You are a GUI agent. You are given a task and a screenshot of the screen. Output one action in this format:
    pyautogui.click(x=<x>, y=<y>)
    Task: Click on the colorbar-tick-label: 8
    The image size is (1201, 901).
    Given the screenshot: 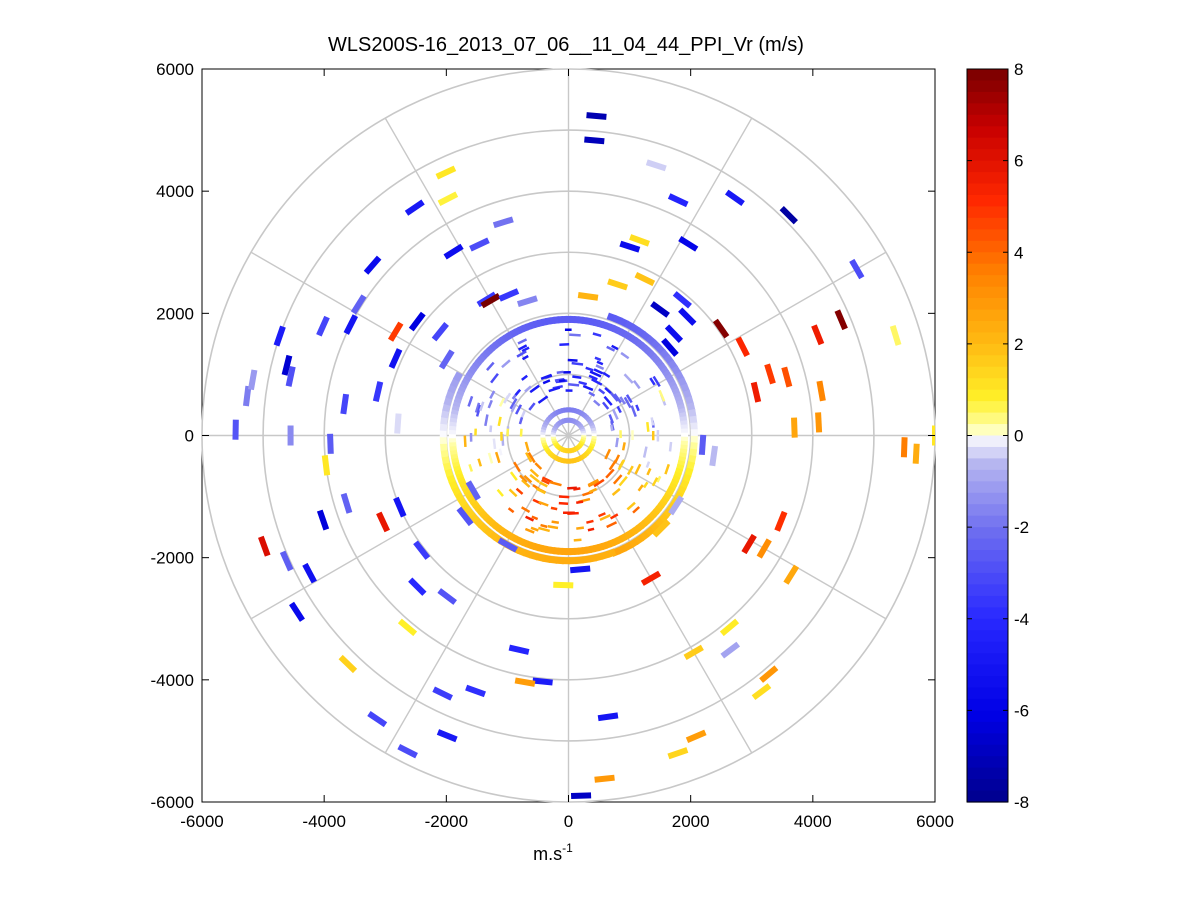 What is the action you would take?
    pyautogui.click(x=1018, y=69)
    